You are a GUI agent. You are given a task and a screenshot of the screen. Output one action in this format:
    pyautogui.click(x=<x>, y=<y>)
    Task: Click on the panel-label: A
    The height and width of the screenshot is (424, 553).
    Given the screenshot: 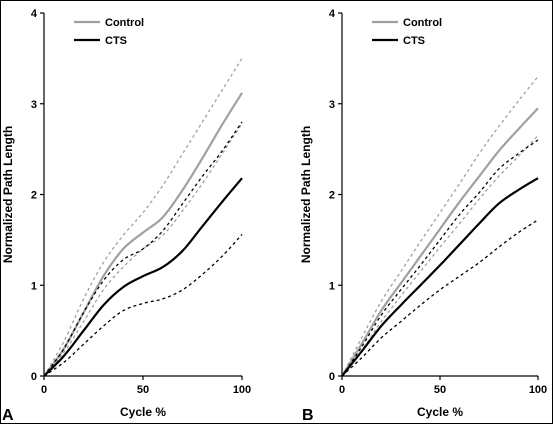 What is the action you would take?
    pyautogui.click(x=8, y=415)
    